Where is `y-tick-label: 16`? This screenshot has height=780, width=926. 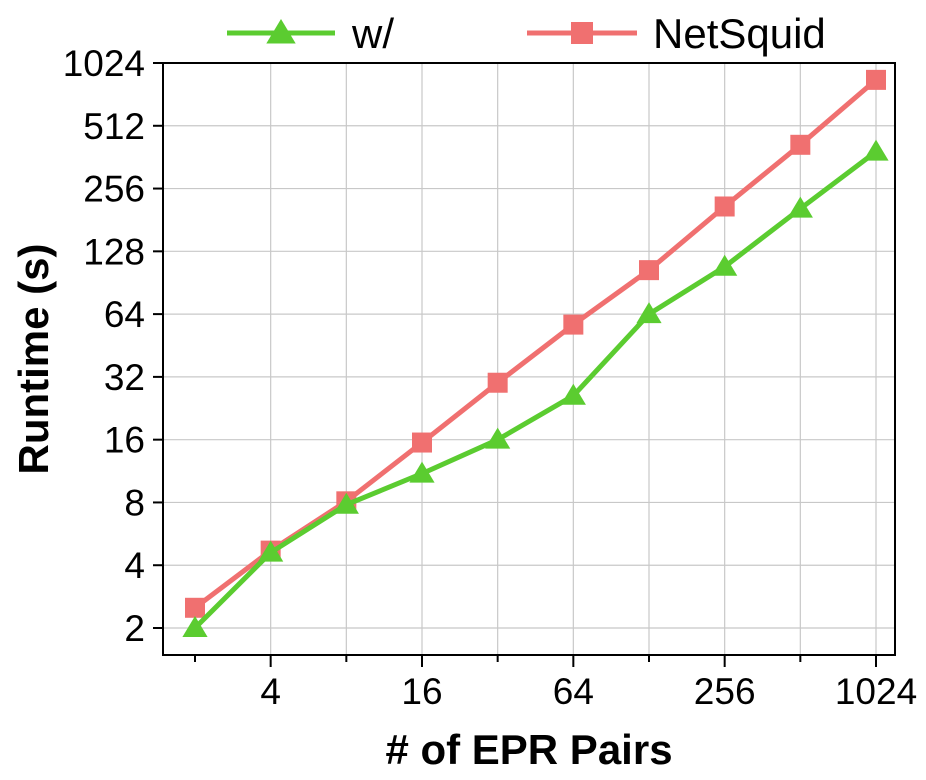 y-tick-label: 16 is located at coordinates (124, 440).